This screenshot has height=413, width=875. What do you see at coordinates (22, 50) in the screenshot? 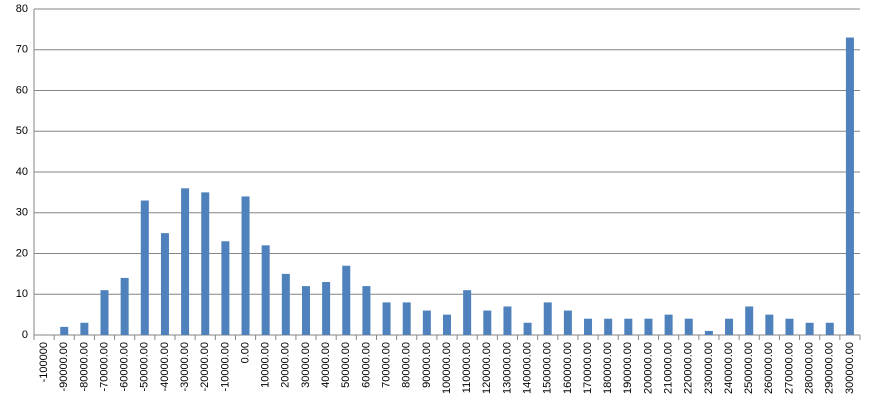
I see `y-tick-label: 70` at bounding box center [22, 50].